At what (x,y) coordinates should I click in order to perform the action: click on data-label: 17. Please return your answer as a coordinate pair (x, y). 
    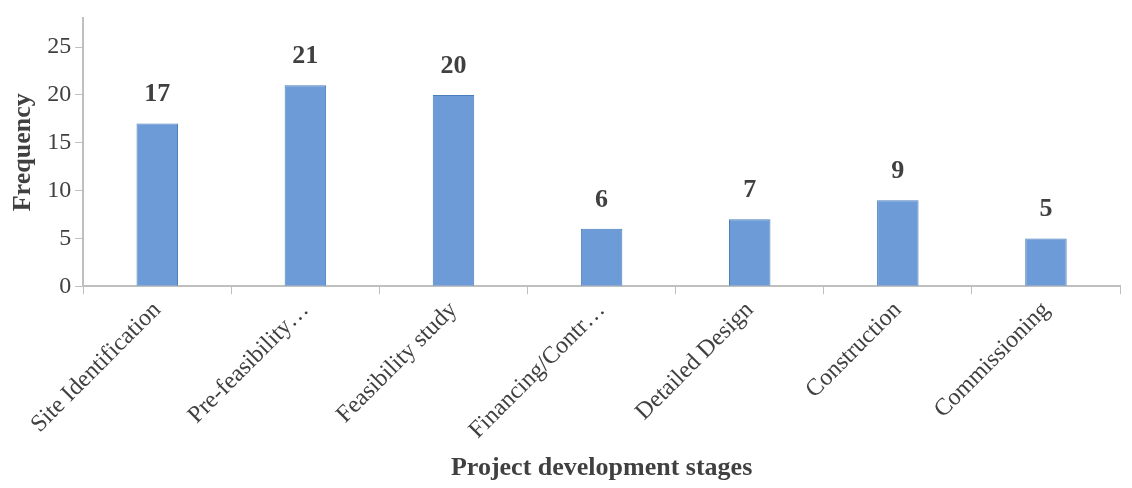
    Looking at the image, I should click on (157, 93).